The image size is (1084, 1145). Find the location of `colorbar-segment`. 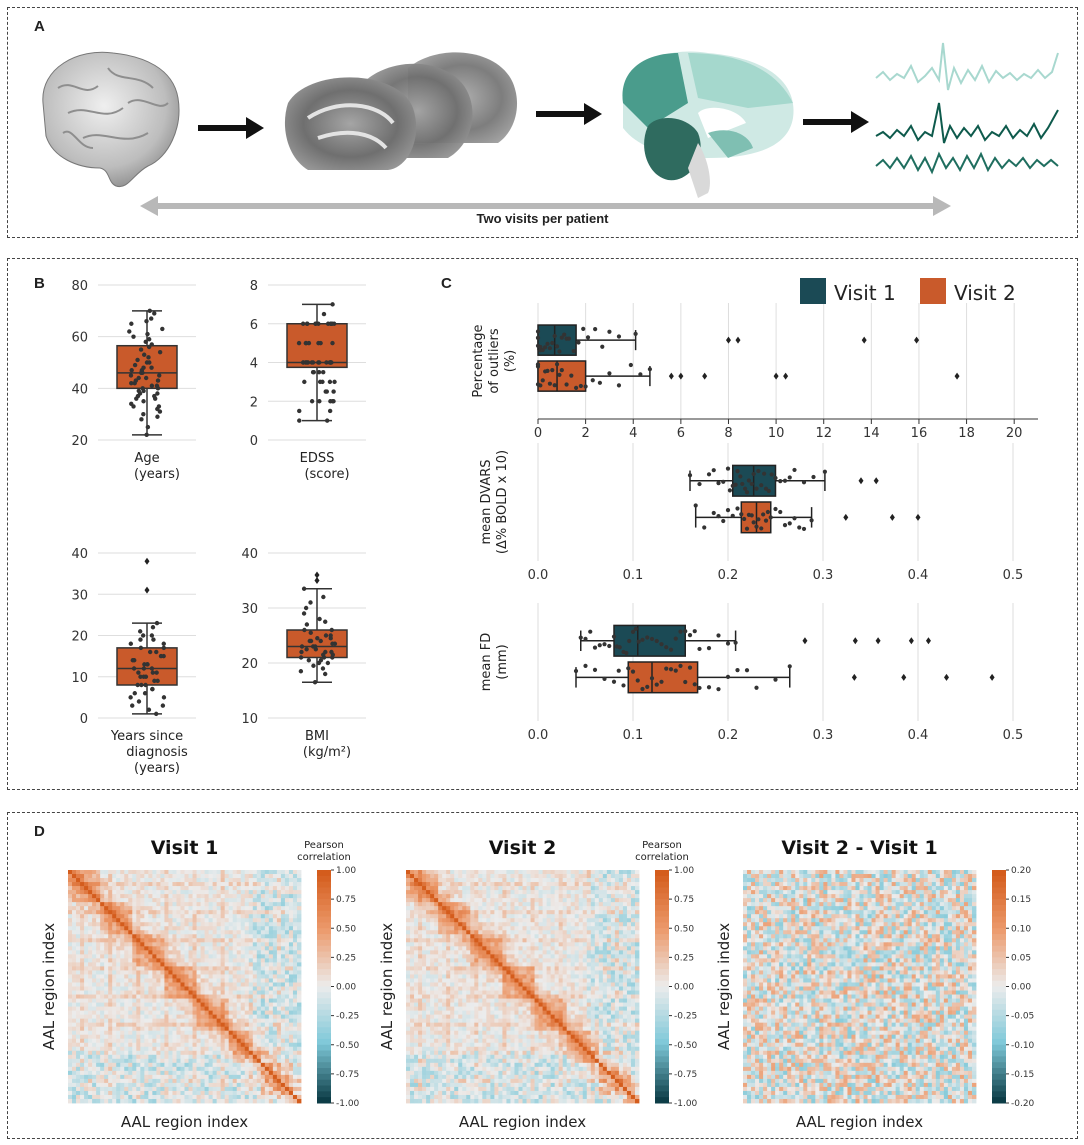

colorbar-segment is located at coordinates (324, 1088).